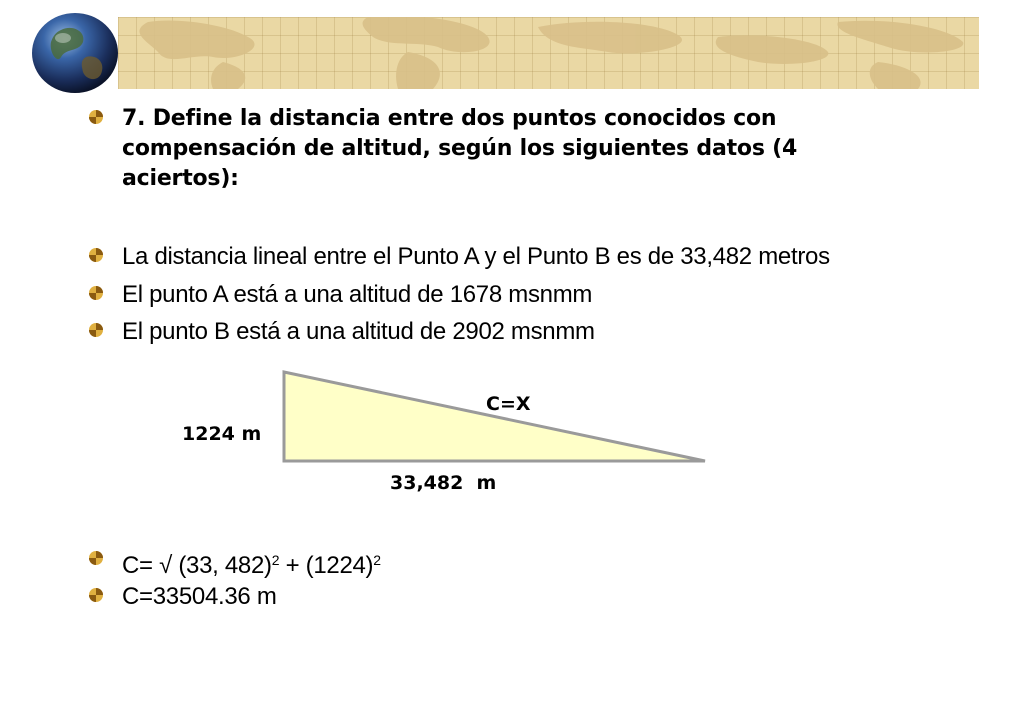  What do you see at coordinates (508, 404) in the screenshot?
I see `hypotenuse-label: C=X` at bounding box center [508, 404].